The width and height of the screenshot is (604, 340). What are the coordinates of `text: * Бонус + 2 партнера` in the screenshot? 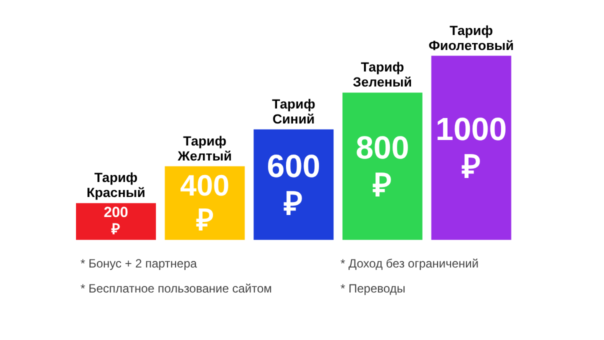 It's located at (139, 263).